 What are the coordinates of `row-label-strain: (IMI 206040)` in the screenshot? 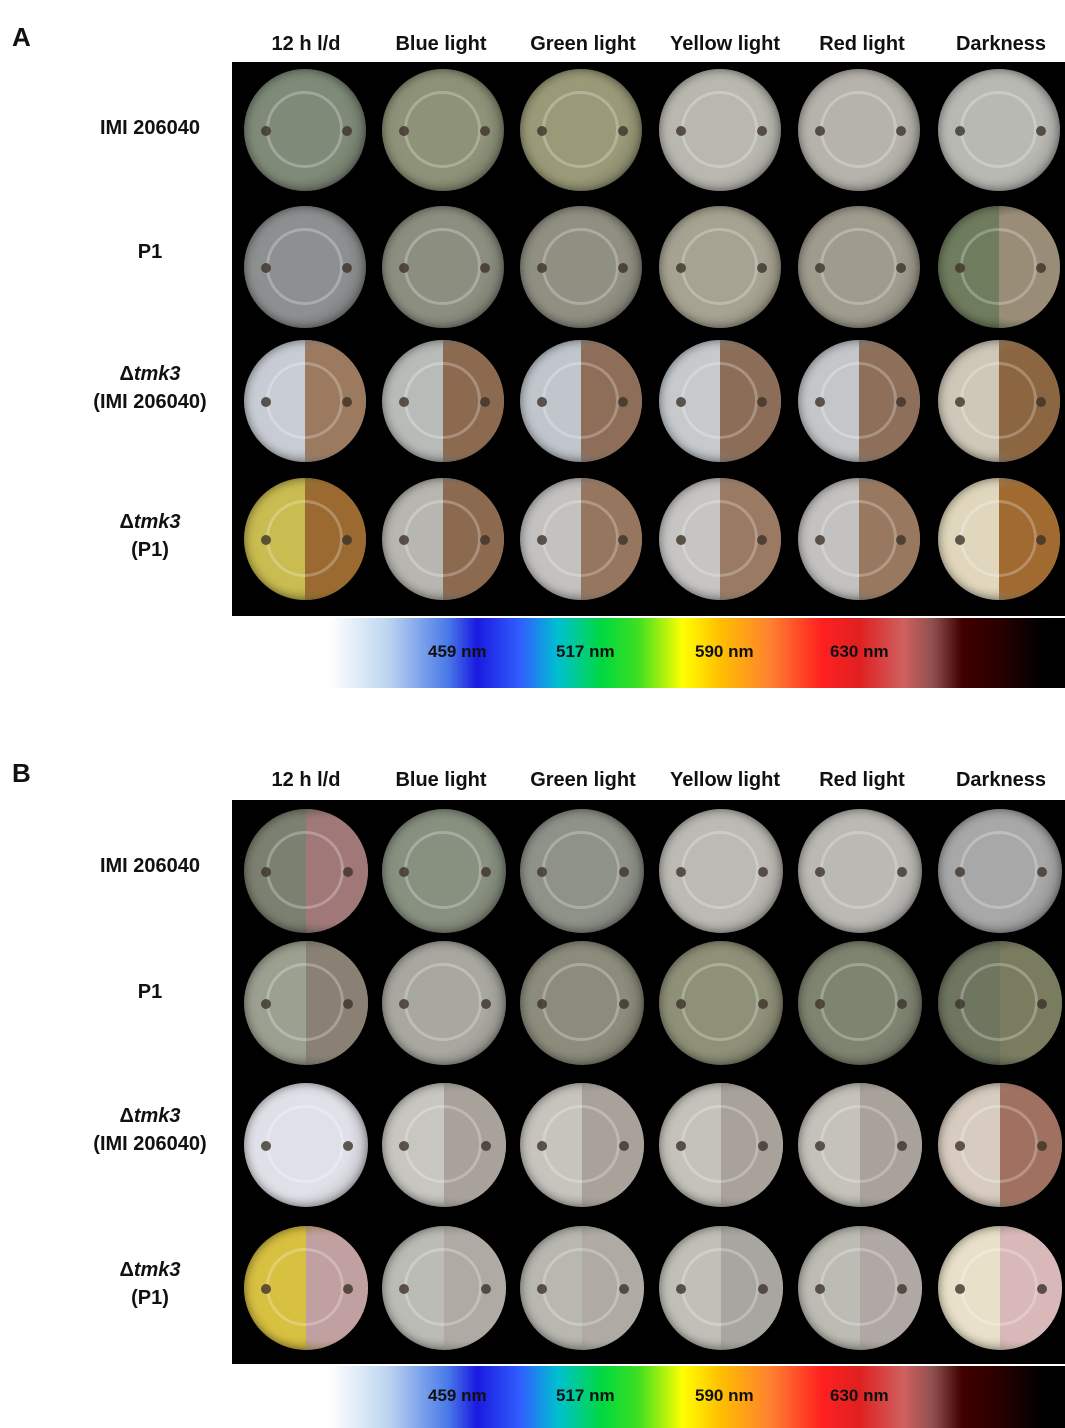 It's located at (150, 1144).